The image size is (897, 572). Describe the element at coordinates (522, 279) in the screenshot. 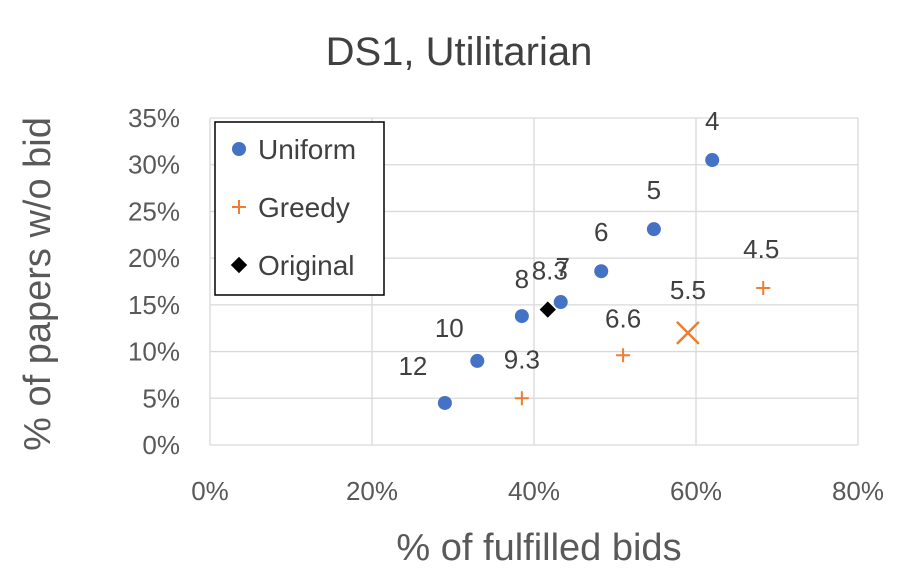

I see `point-label: 8` at that location.